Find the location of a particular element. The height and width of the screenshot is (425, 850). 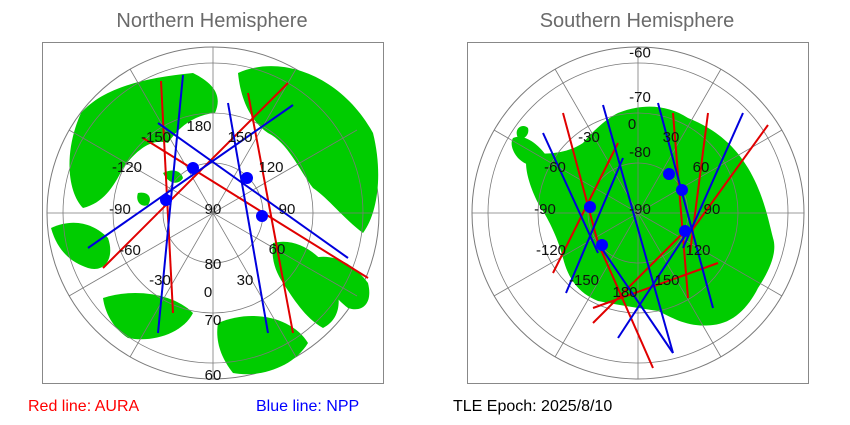

north-lon-label: 180 is located at coordinates (198, 126).